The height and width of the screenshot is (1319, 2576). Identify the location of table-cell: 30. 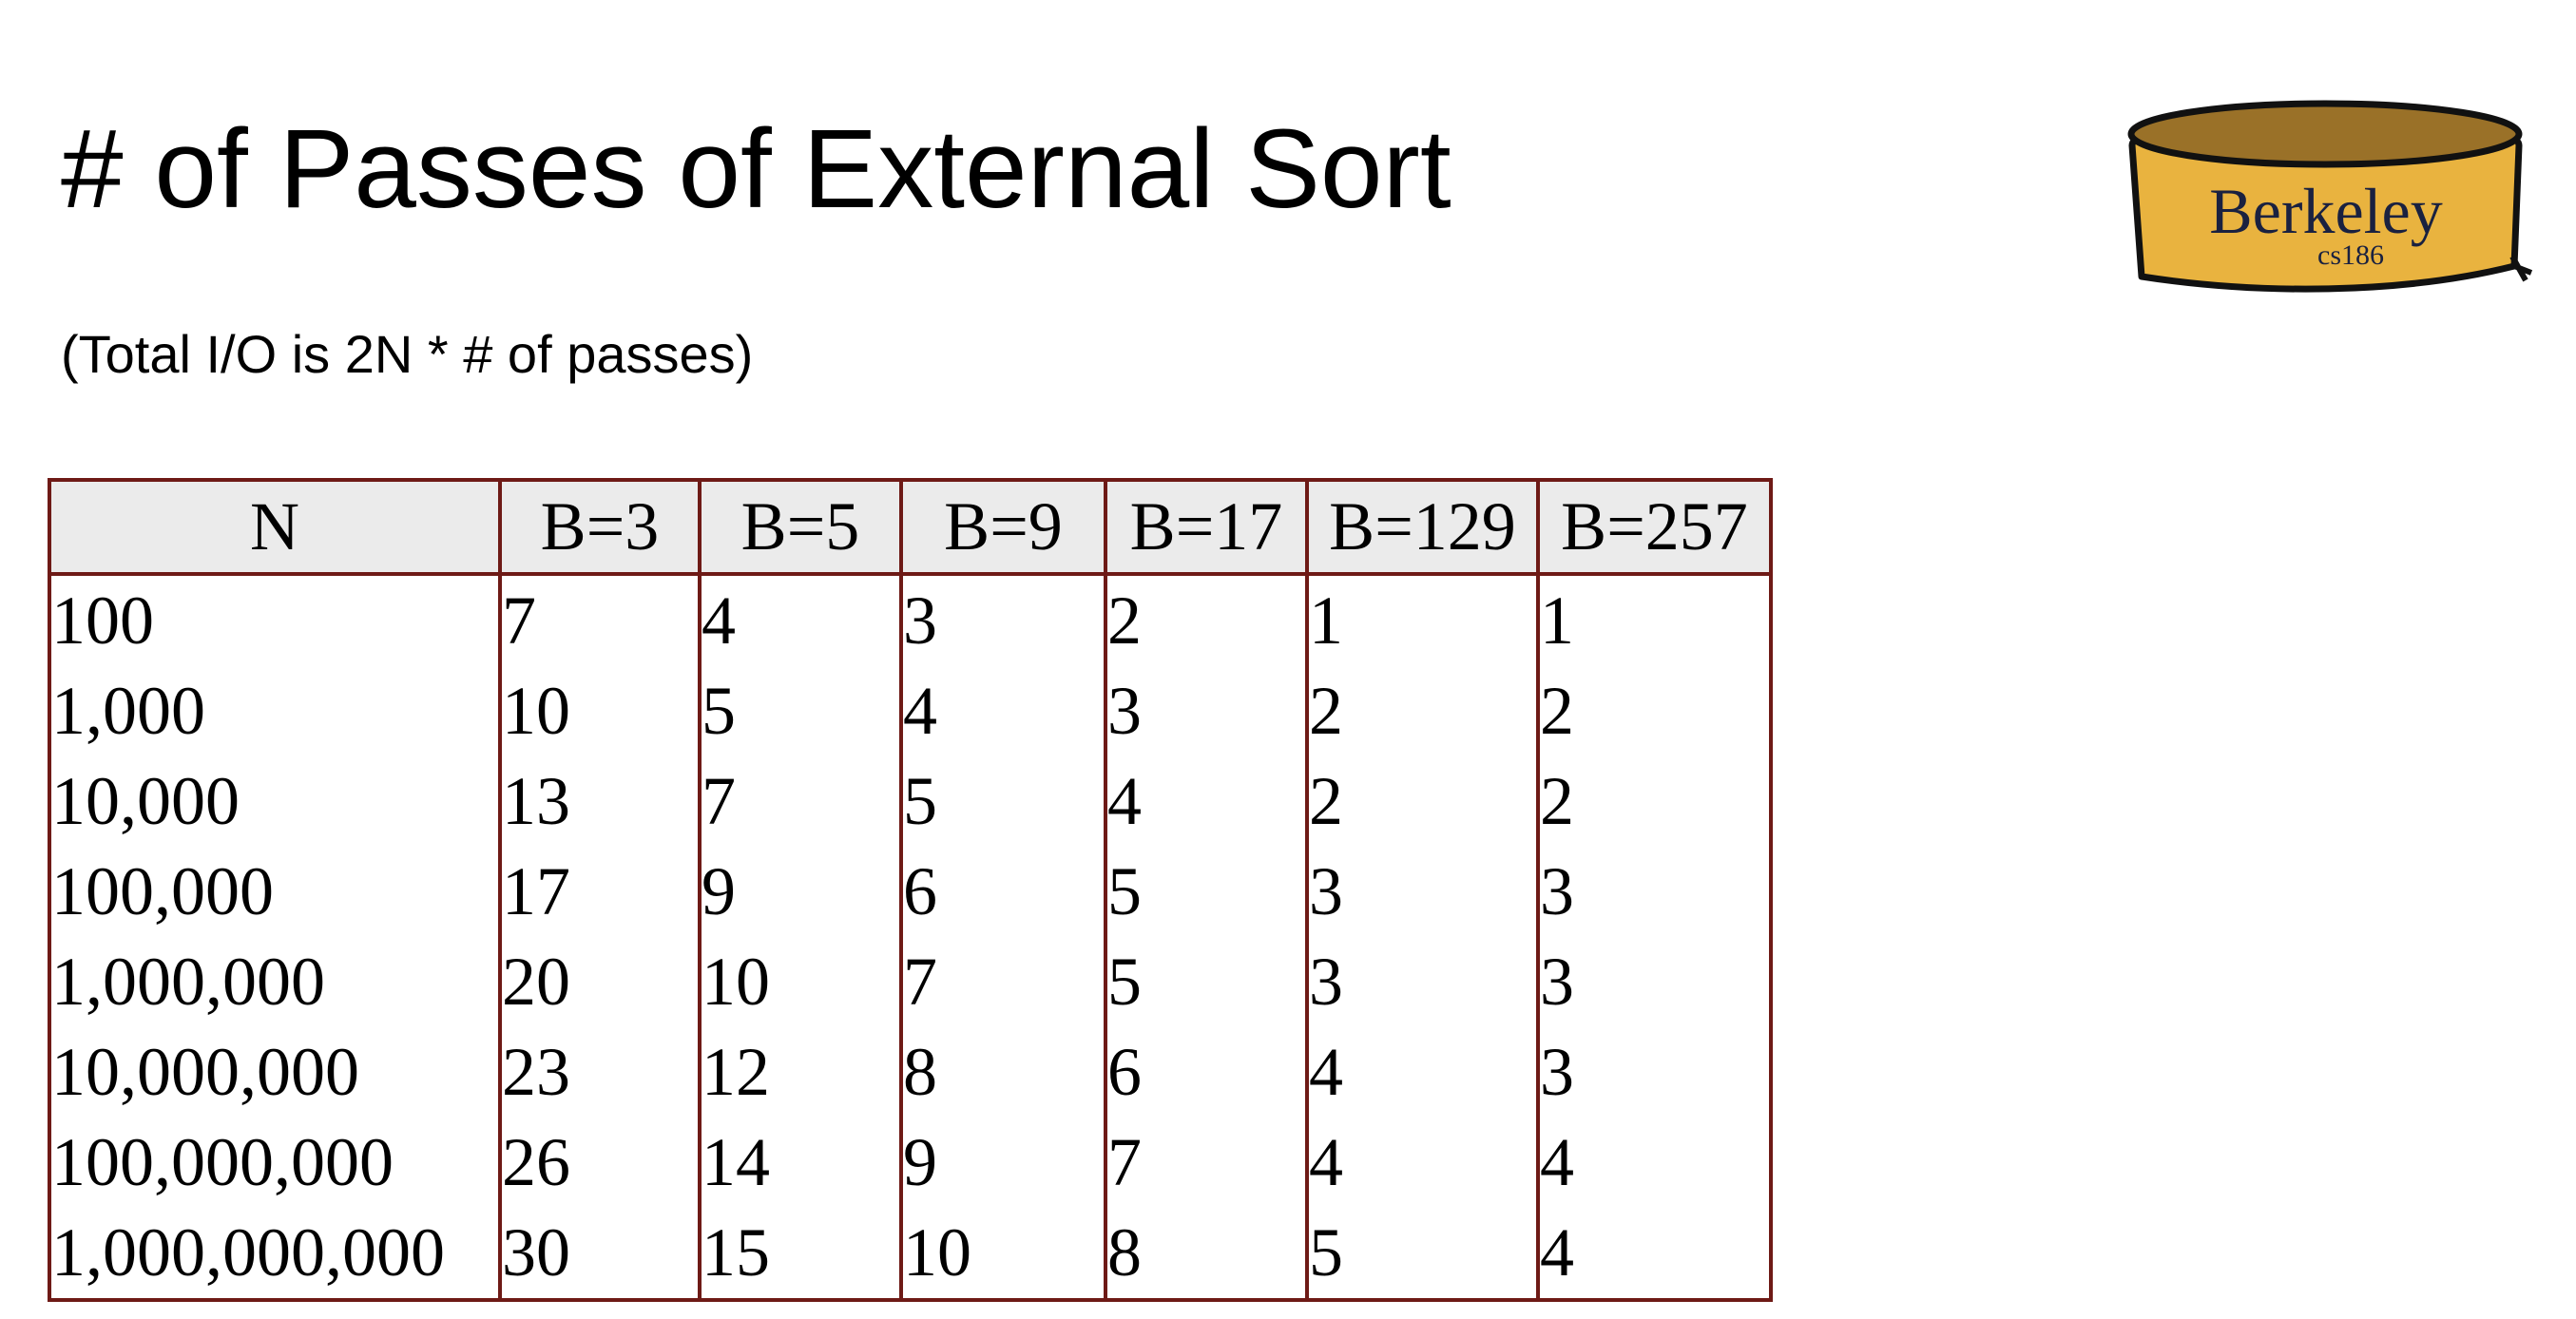
(600, 1255).